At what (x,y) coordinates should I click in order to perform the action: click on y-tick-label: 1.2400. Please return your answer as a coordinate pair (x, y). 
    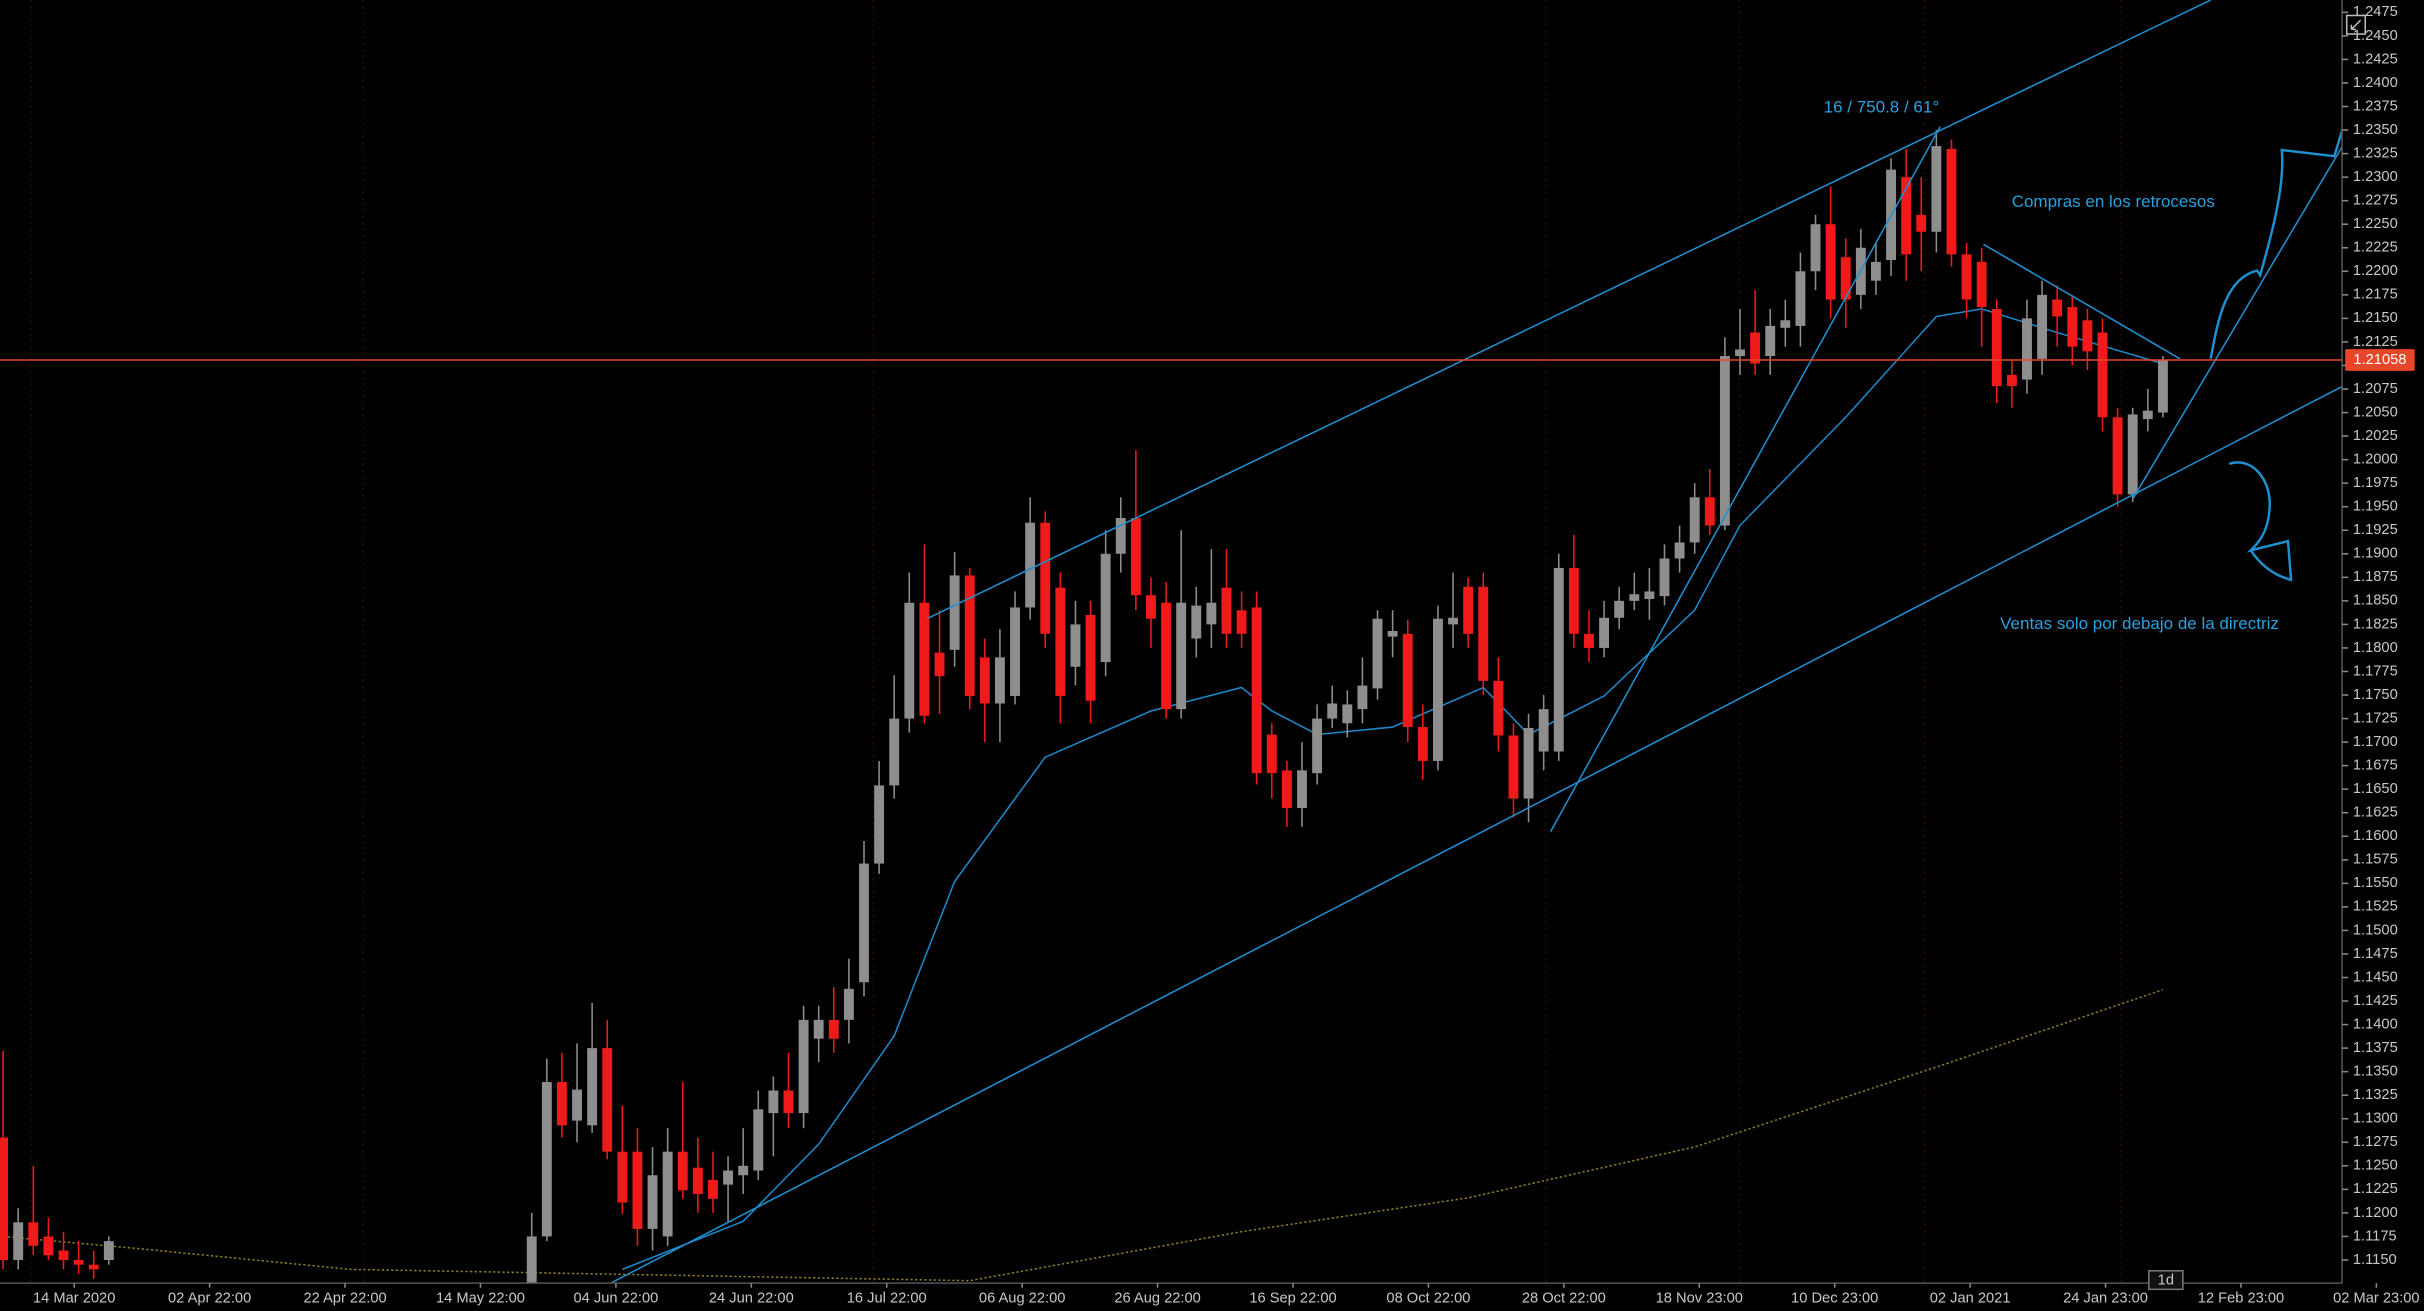
    Looking at the image, I should click on (2375, 83).